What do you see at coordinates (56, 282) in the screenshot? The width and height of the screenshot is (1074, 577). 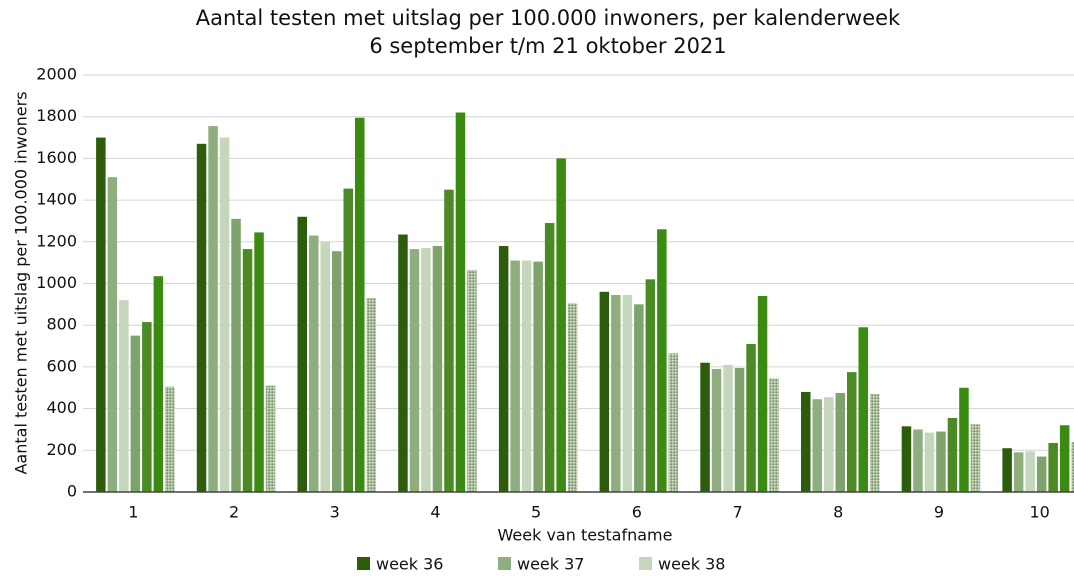 I see `y-tick-label: 1000` at bounding box center [56, 282].